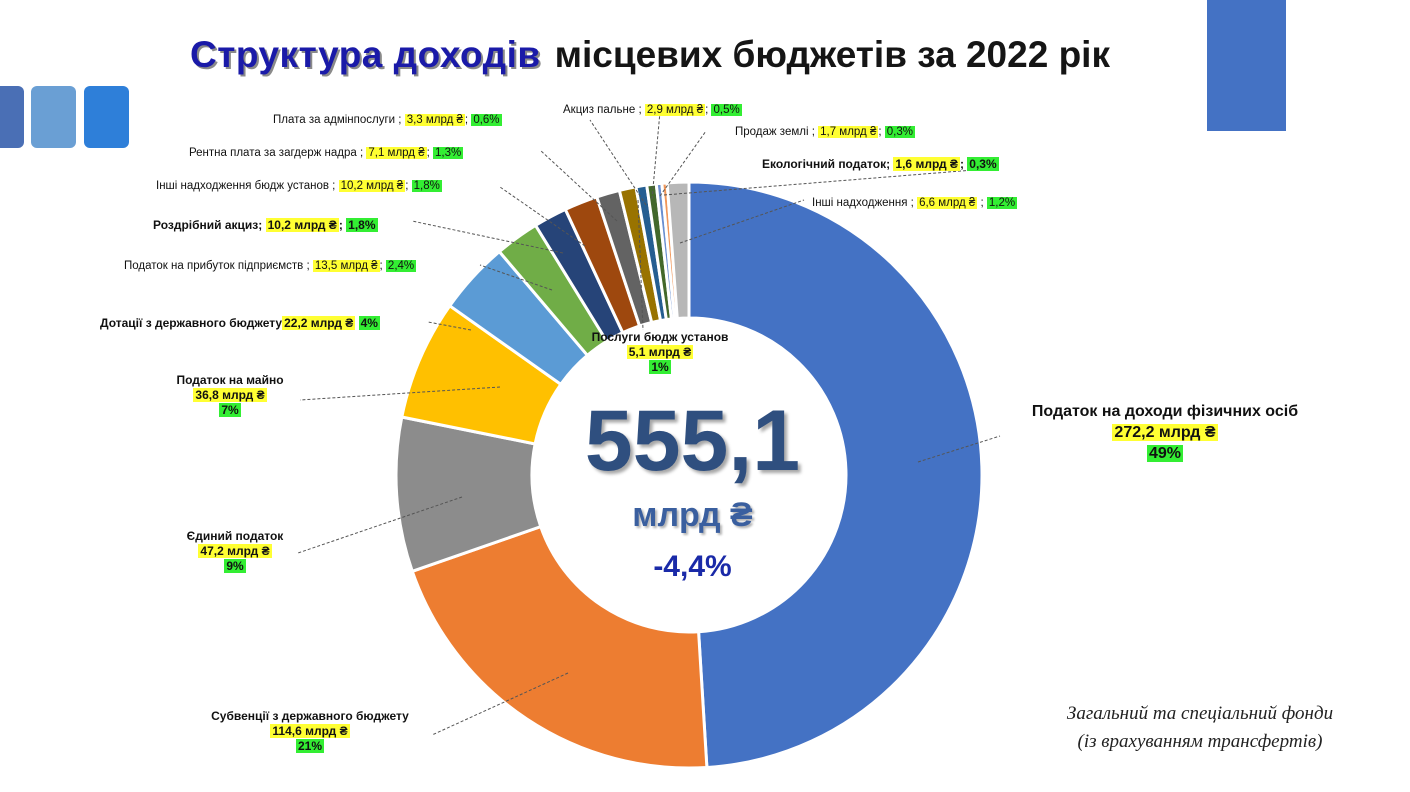  What do you see at coordinates (1165, 453) in the screenshot?
I see `label-pct: 49%` at bounding box center [1165, 453].